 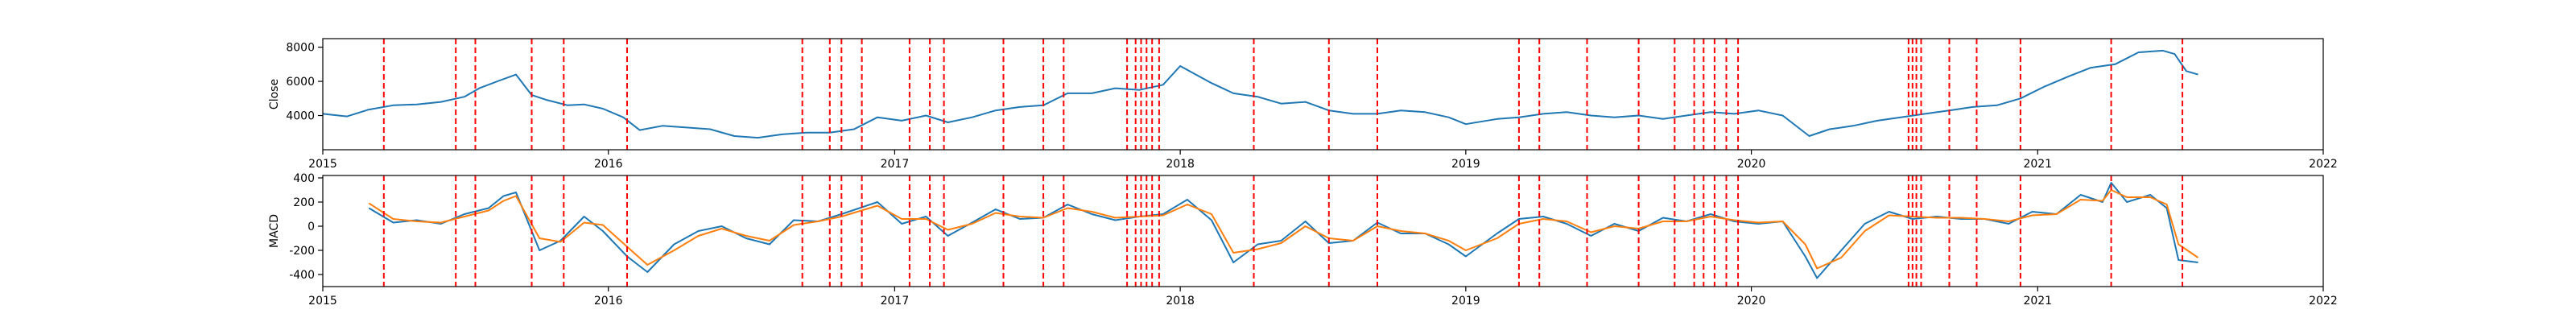 I want to click on y-tick-label: 8000, so click(x=300, y=48).